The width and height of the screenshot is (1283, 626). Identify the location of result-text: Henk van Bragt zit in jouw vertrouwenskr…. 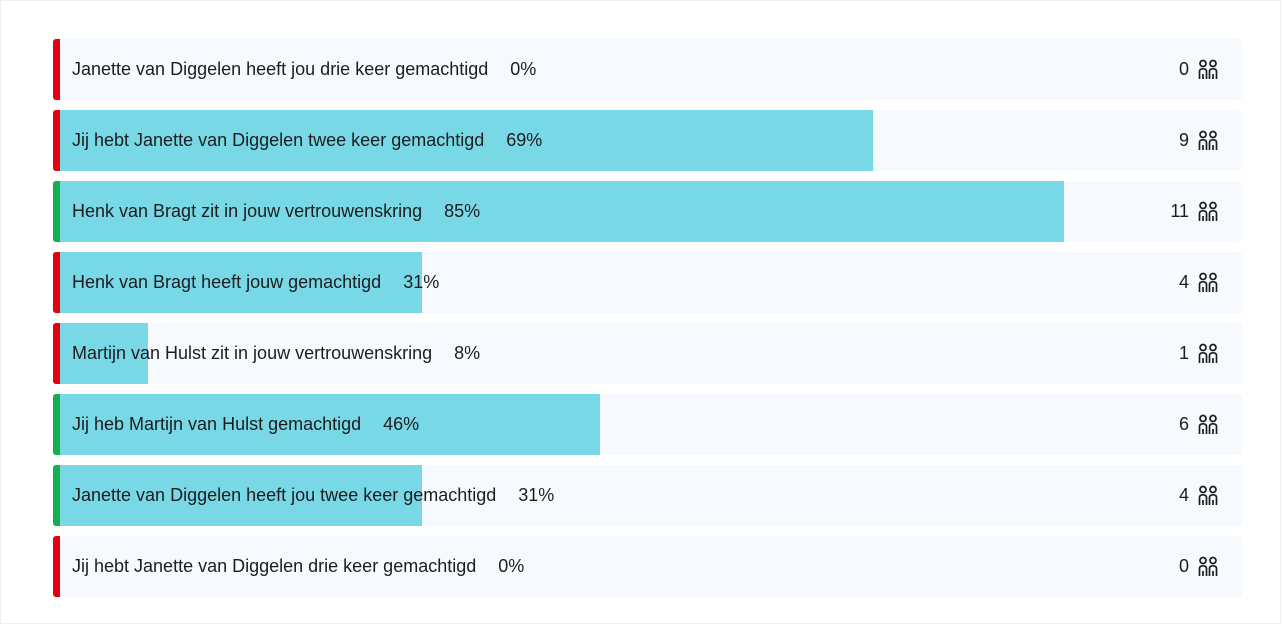
(247, 211).